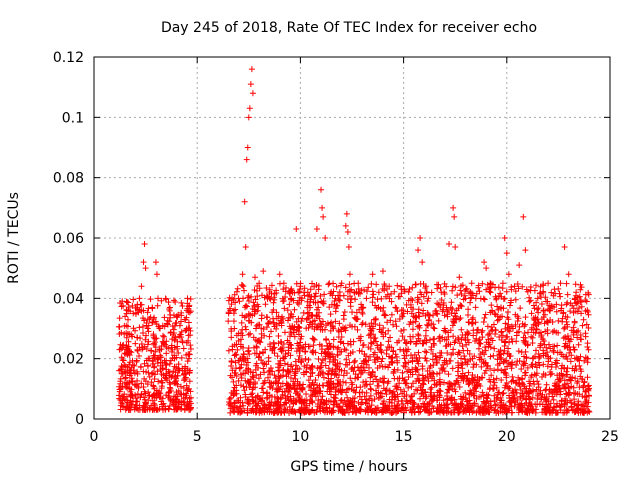 The height and width of the screenshot is (480, 640). Describe the element at coordinates (507, 437) in the screenshot. I see `x-tick-label: 20` at that location.